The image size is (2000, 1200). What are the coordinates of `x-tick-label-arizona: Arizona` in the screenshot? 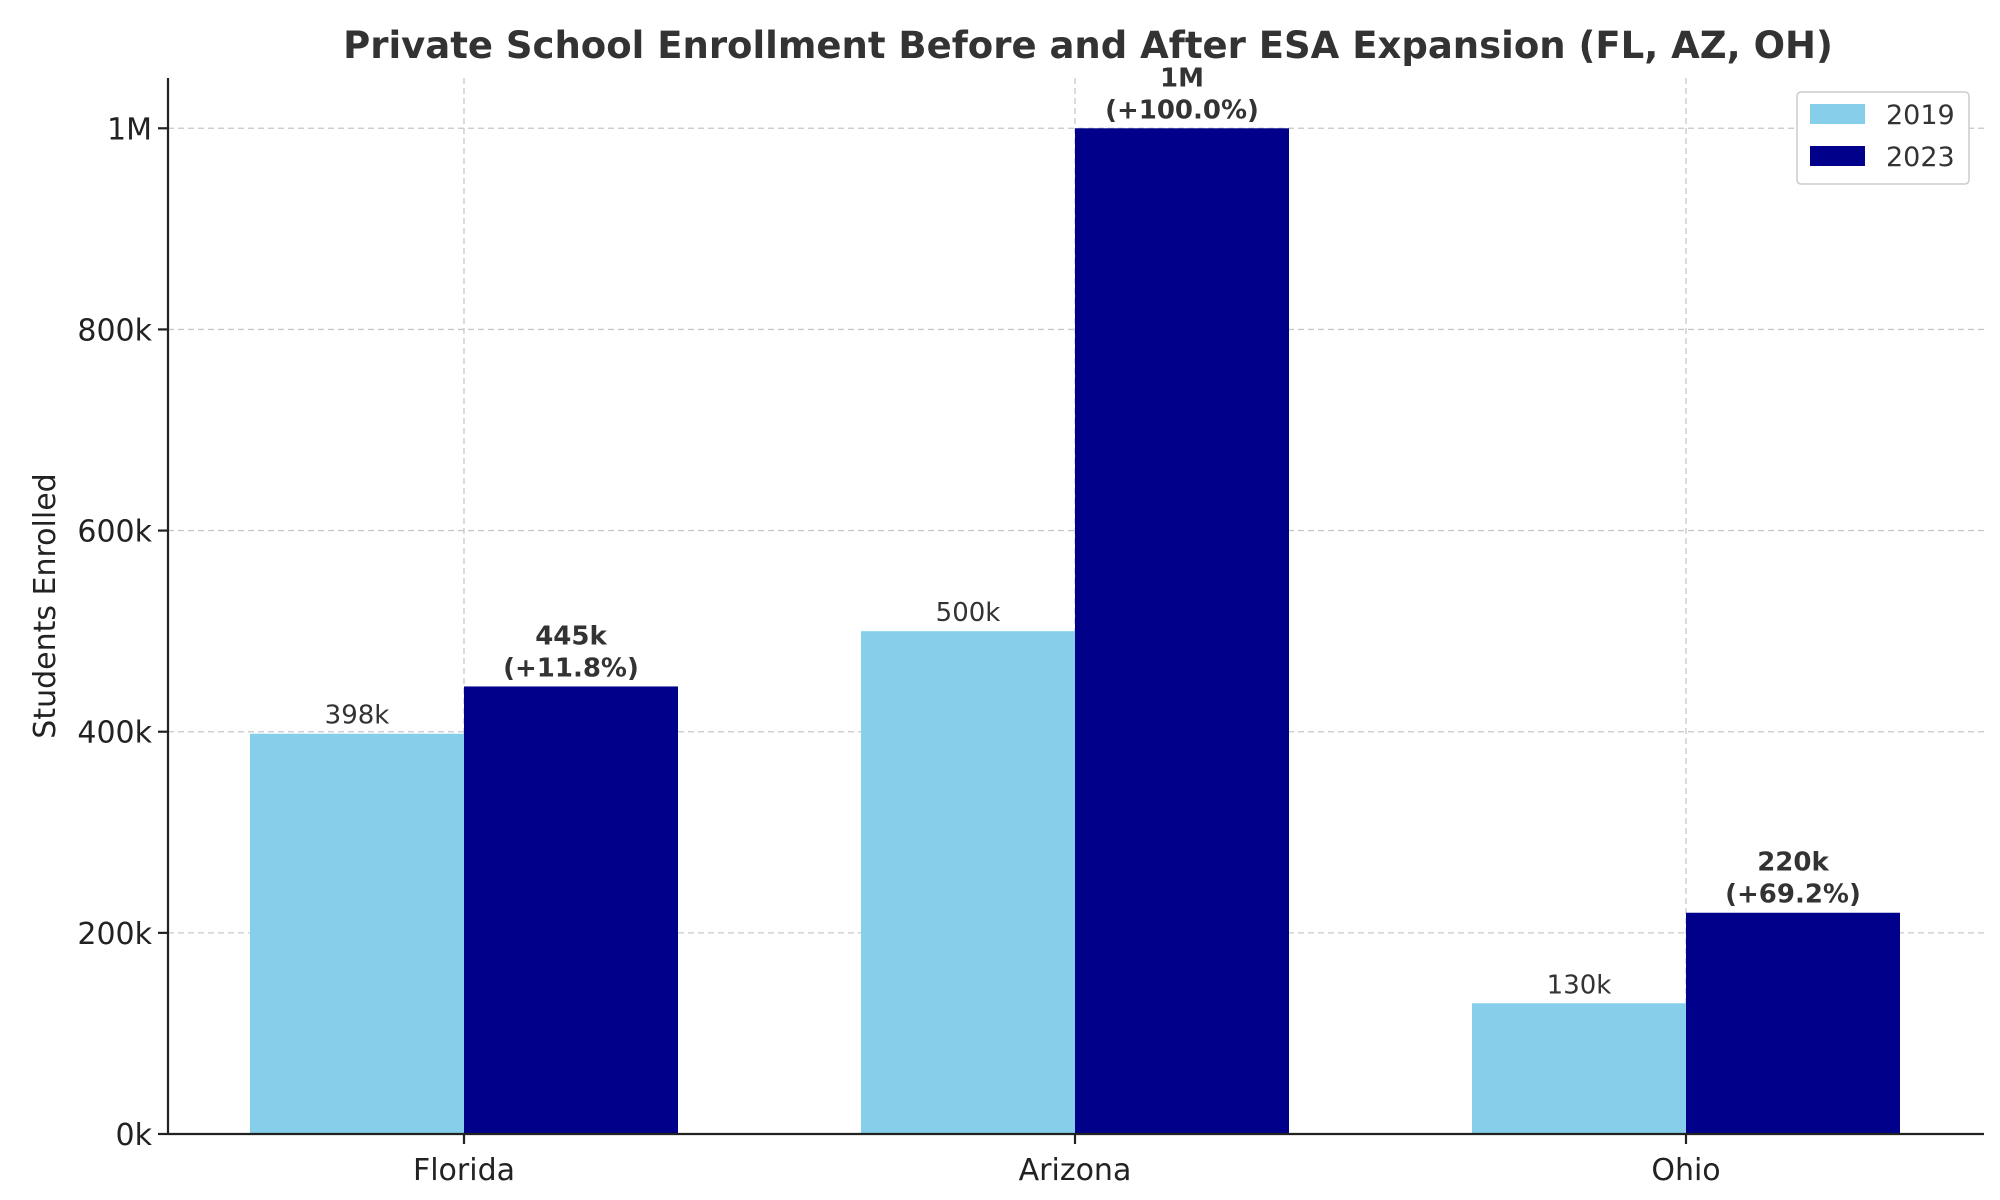 It's located at (1075, 1170).